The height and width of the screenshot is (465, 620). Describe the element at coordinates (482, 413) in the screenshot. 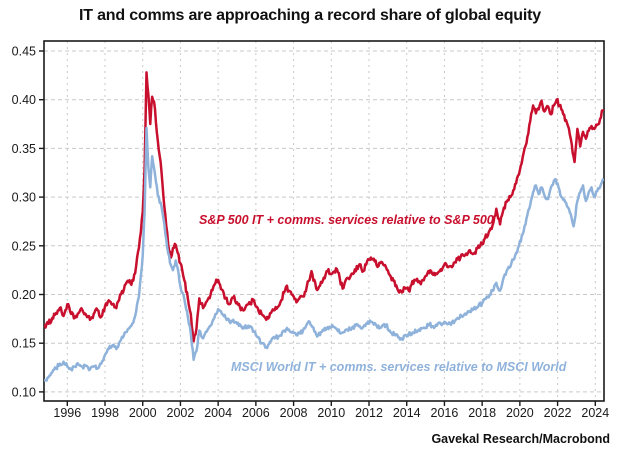

I see `x-tick-label: 2018` at that location.